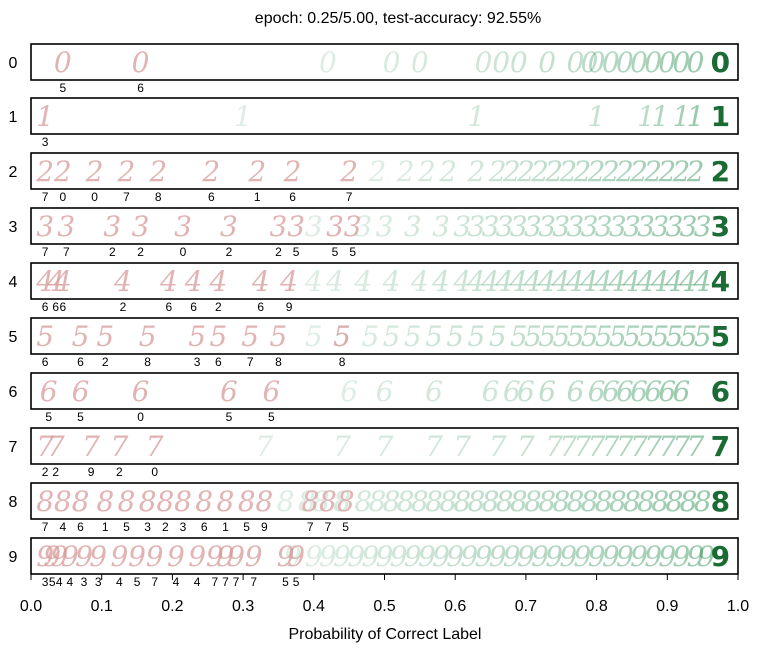  What do you see at coordinates (225, 527) in the screenshot?
I see `predicted-label: 1` at bounding box center [225, 527].